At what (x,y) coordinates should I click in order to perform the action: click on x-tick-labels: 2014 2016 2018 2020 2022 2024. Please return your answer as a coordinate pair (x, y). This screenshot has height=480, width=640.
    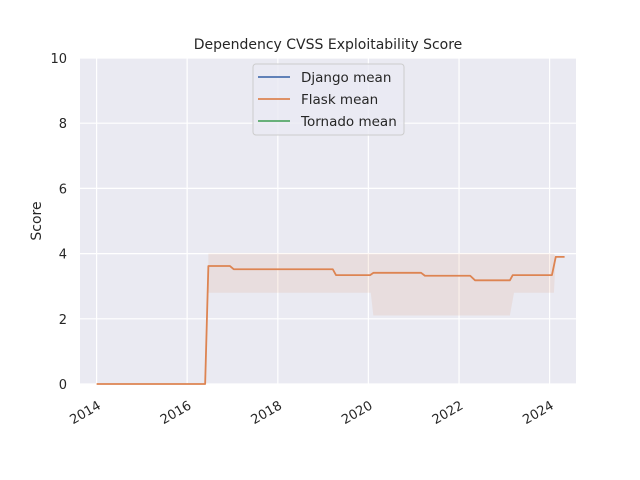
    Looking at the image, I should click on (311, 413).